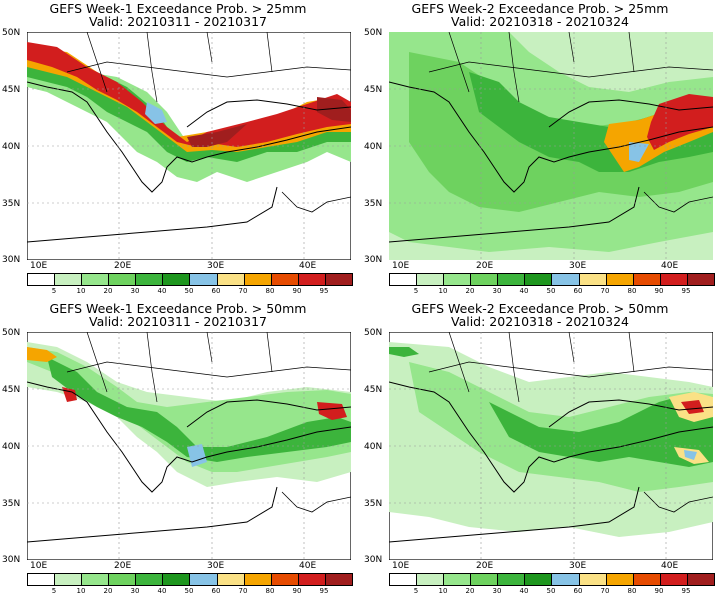 Image resolution: width=722 pixels, height=598 pixels. Describe the element at coordinates (243, 291) in the screenshot. I see `colorbar-label: 70` at that location.